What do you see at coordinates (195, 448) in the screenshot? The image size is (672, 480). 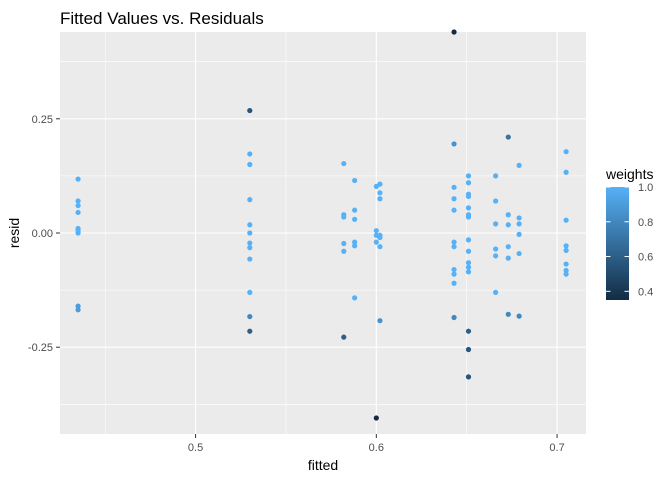 I see `x-tick-label-0: 0.5` at bounding box center [195, 448].